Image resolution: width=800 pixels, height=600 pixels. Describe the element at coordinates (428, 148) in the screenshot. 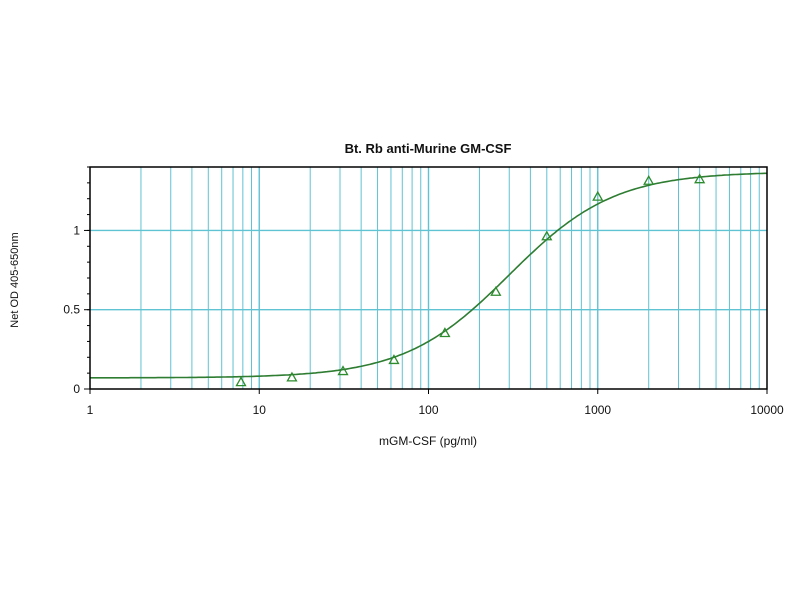

I see `chart-title: Bt. Rb anti-Murine GM-CSF` at that location.